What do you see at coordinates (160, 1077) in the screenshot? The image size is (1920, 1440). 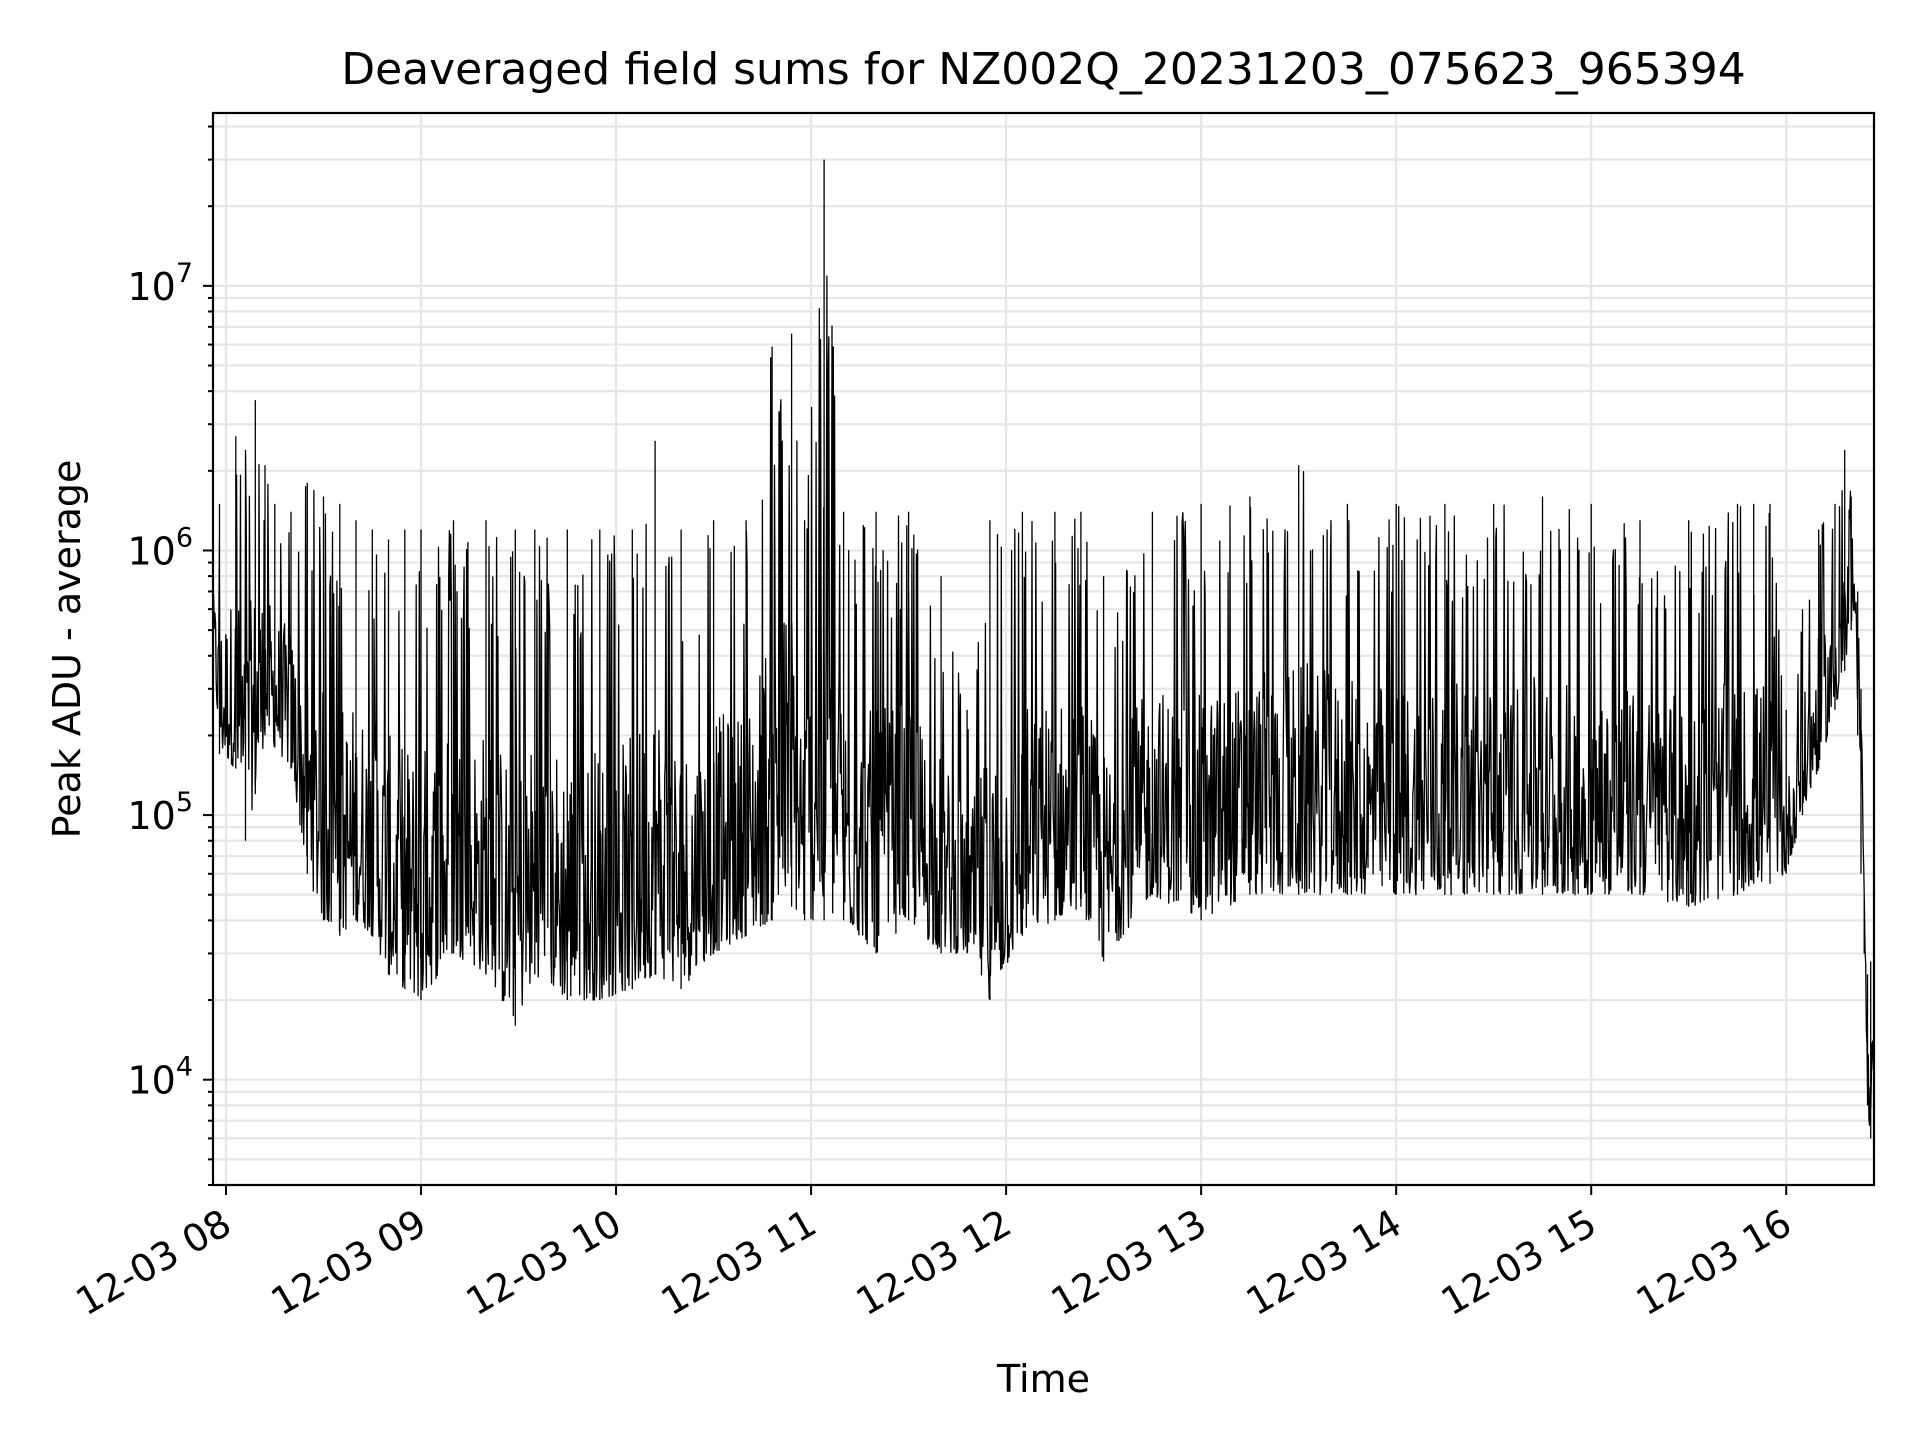 I see `y-tick-label: 10⁴` at bounding box center [160, 1077].